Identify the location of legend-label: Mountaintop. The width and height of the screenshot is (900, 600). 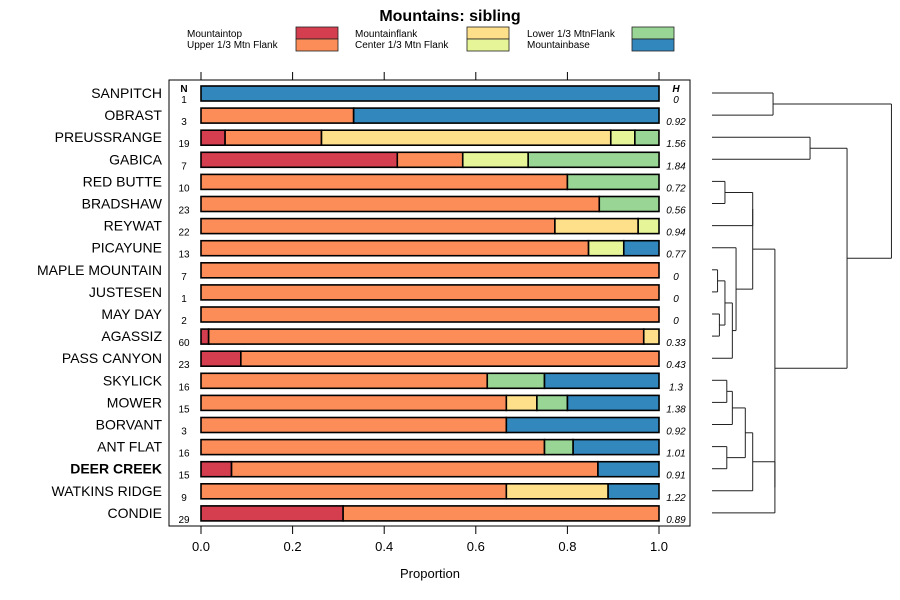
(214, 34).